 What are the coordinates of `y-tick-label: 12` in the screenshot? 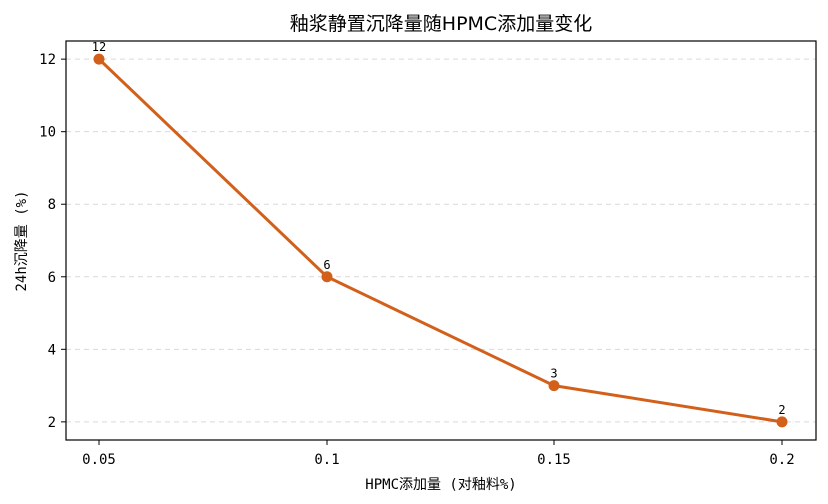 It's located at (47, 60).